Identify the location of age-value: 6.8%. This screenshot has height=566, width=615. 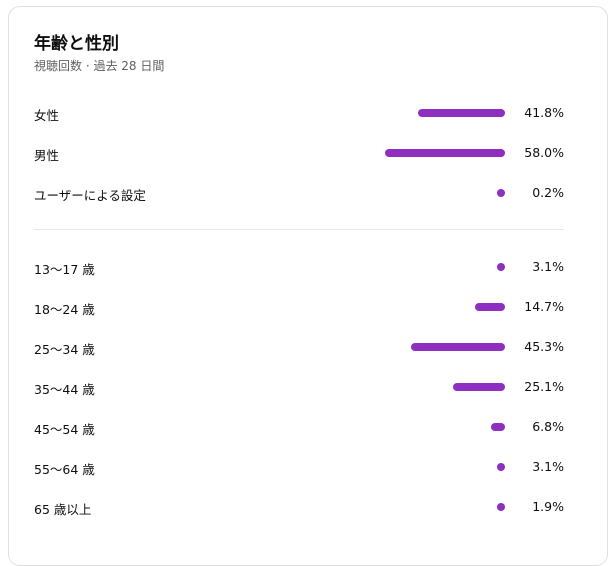
(548, 426).